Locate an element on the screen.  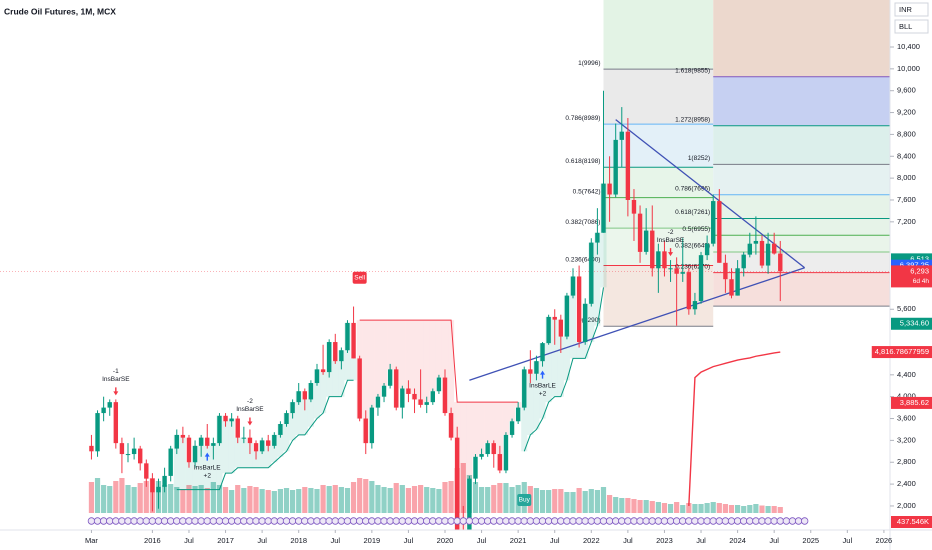
price-label-bg is located at coordinates (911, 276).